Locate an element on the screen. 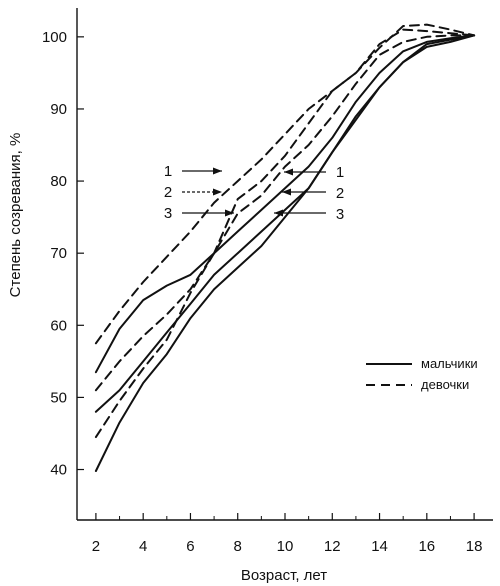 The width and height of the screenshot is (500, 586). x-tick-label: 16 is located at coordinates (426, 546).